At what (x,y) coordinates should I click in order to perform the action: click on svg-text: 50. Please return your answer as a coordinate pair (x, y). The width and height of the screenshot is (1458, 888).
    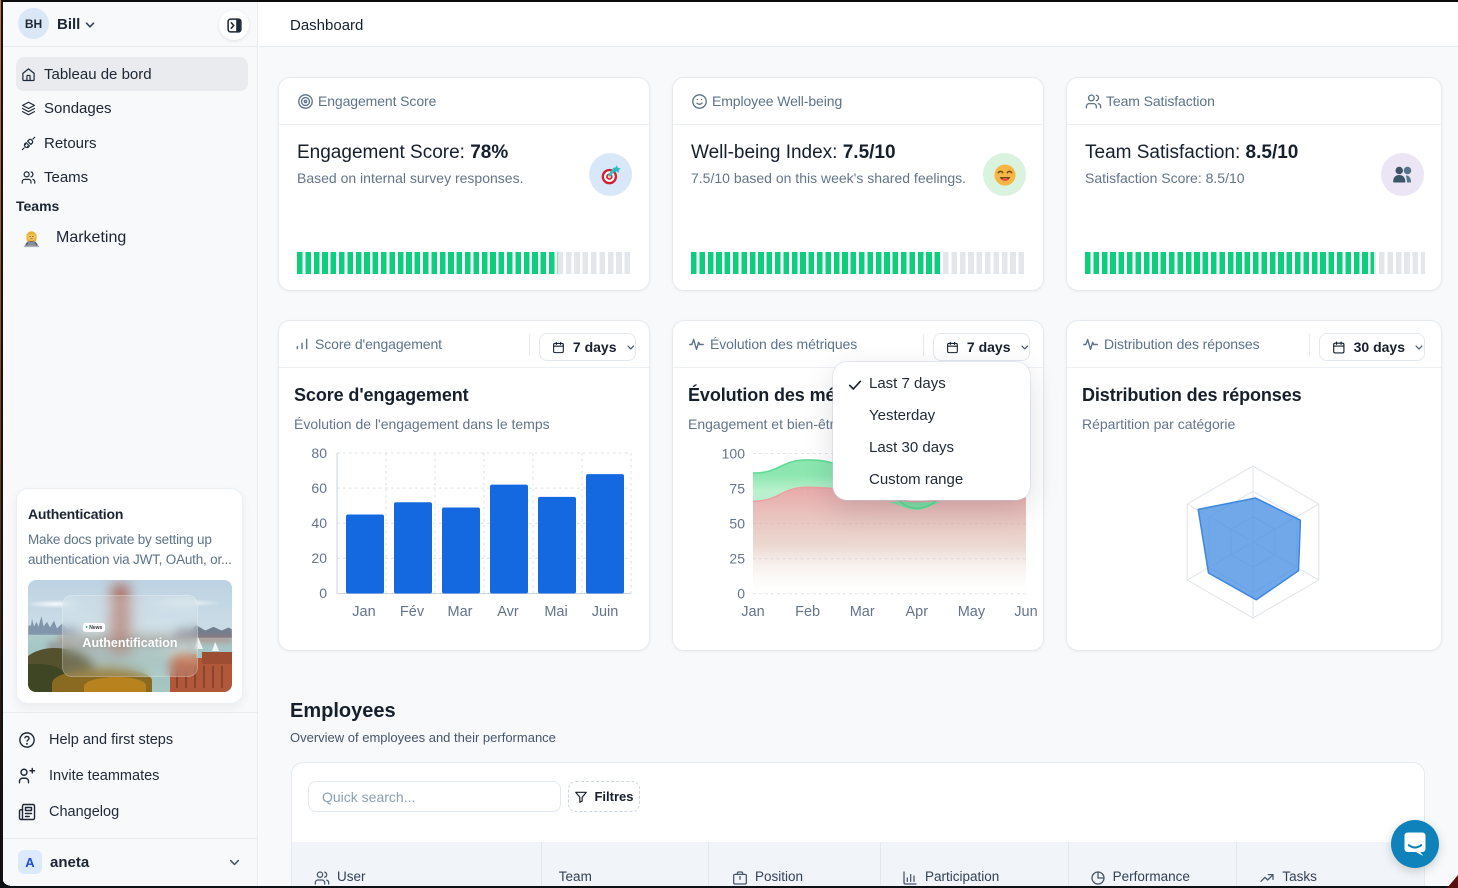
    Looking at the image, I should click on (737, 524).